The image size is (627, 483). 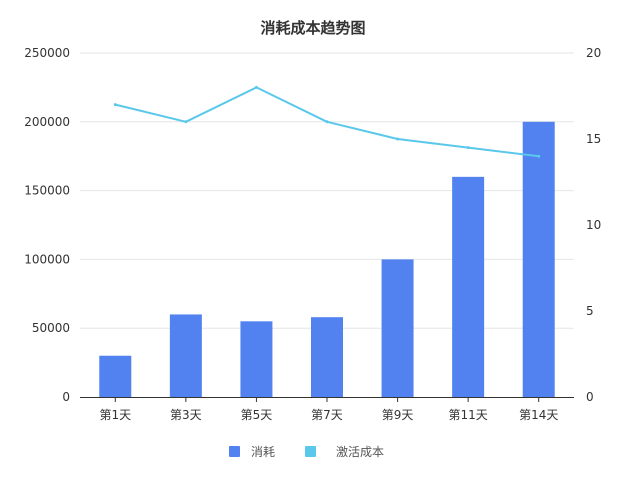 I want to click on left-tick-label: 50000, so click(x=51, y=328).